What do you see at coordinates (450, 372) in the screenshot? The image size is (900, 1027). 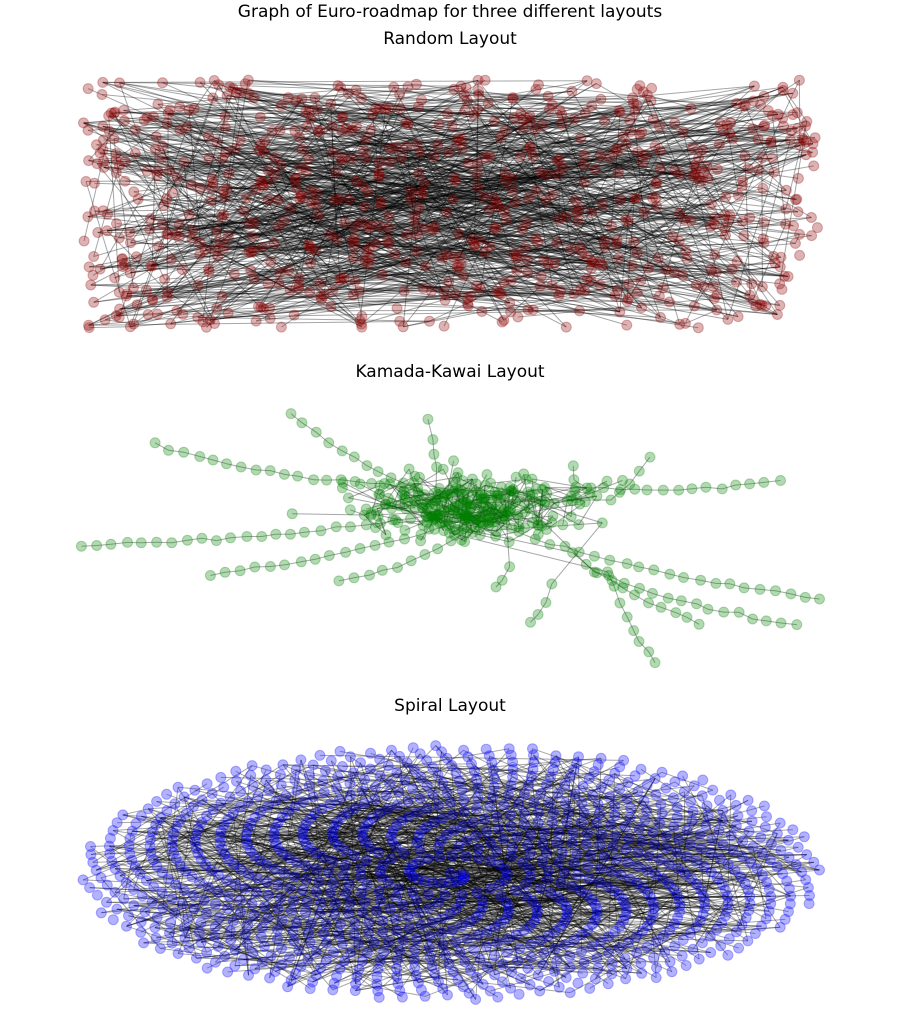 I see `kamada-kawai-layout-title: Kamada-Kawai Layout` at bounding box center [450, 372].